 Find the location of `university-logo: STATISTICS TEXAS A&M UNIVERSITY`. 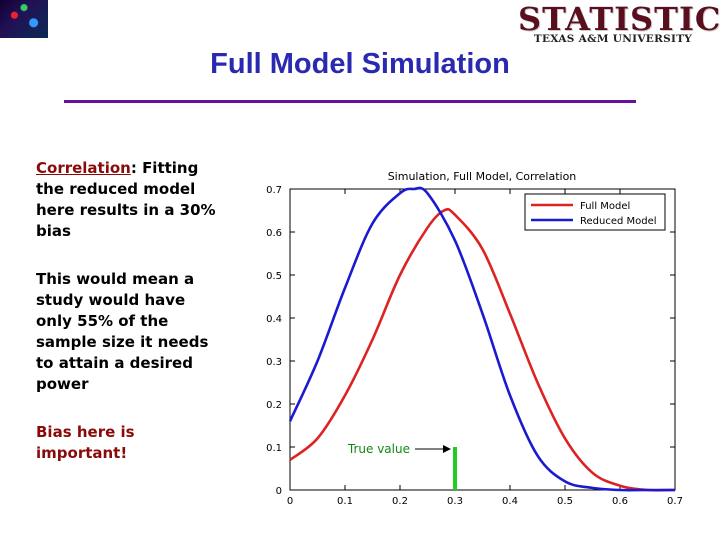

university-logo: STATISTICS TEXAS A&M UNIVERSITY is located at coordinates (619, 23).